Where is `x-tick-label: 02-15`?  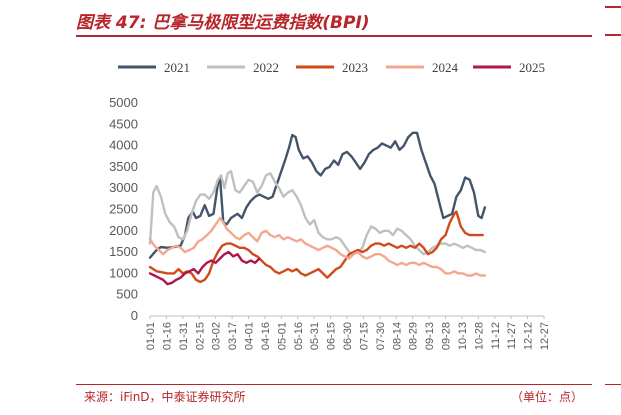
x-tick-label: 02-15 is located at coordinates (200, 336).